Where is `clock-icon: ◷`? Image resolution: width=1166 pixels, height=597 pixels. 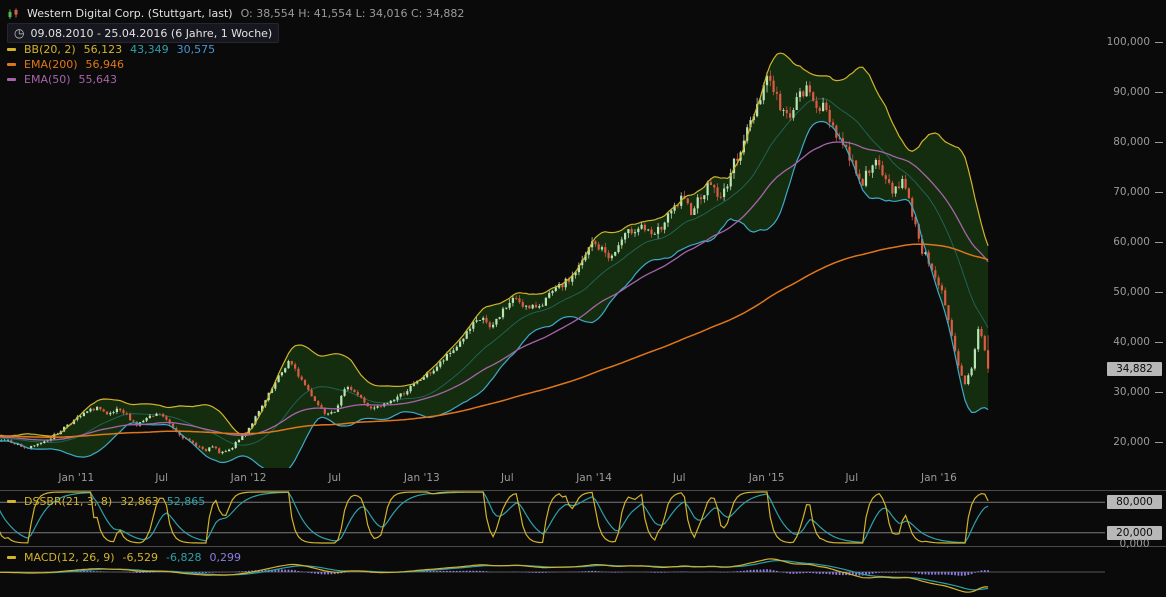 clock-icon: ◷ is located at coordinates (19, 33).